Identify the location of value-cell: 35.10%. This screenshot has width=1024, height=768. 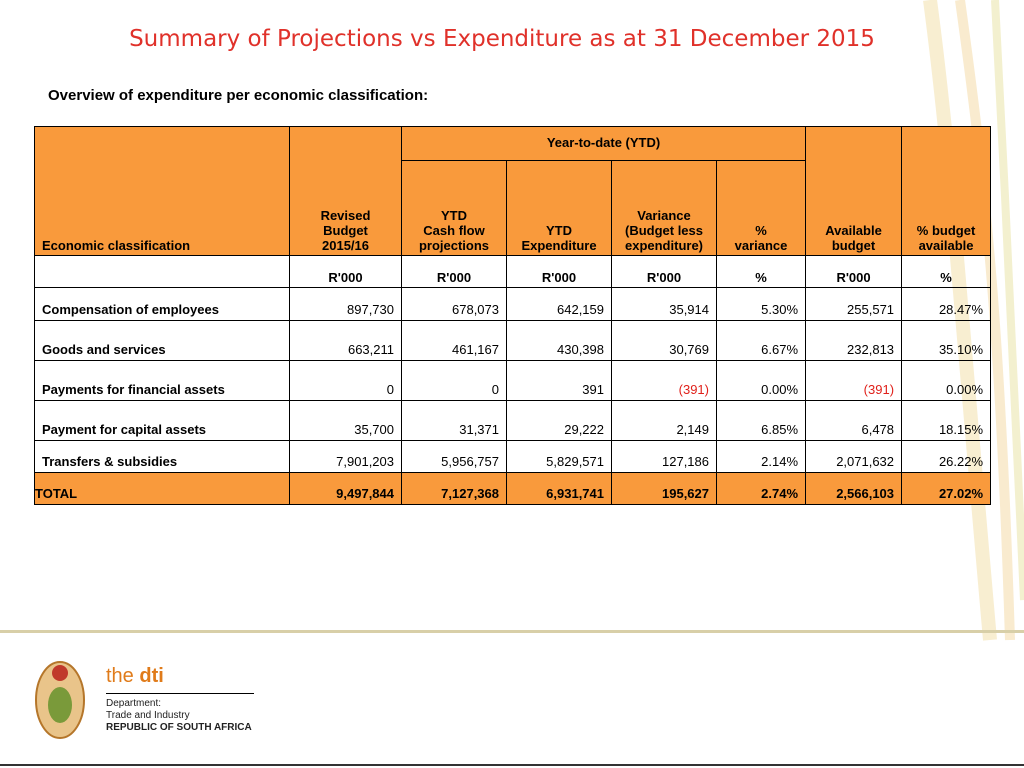
(946, 340).